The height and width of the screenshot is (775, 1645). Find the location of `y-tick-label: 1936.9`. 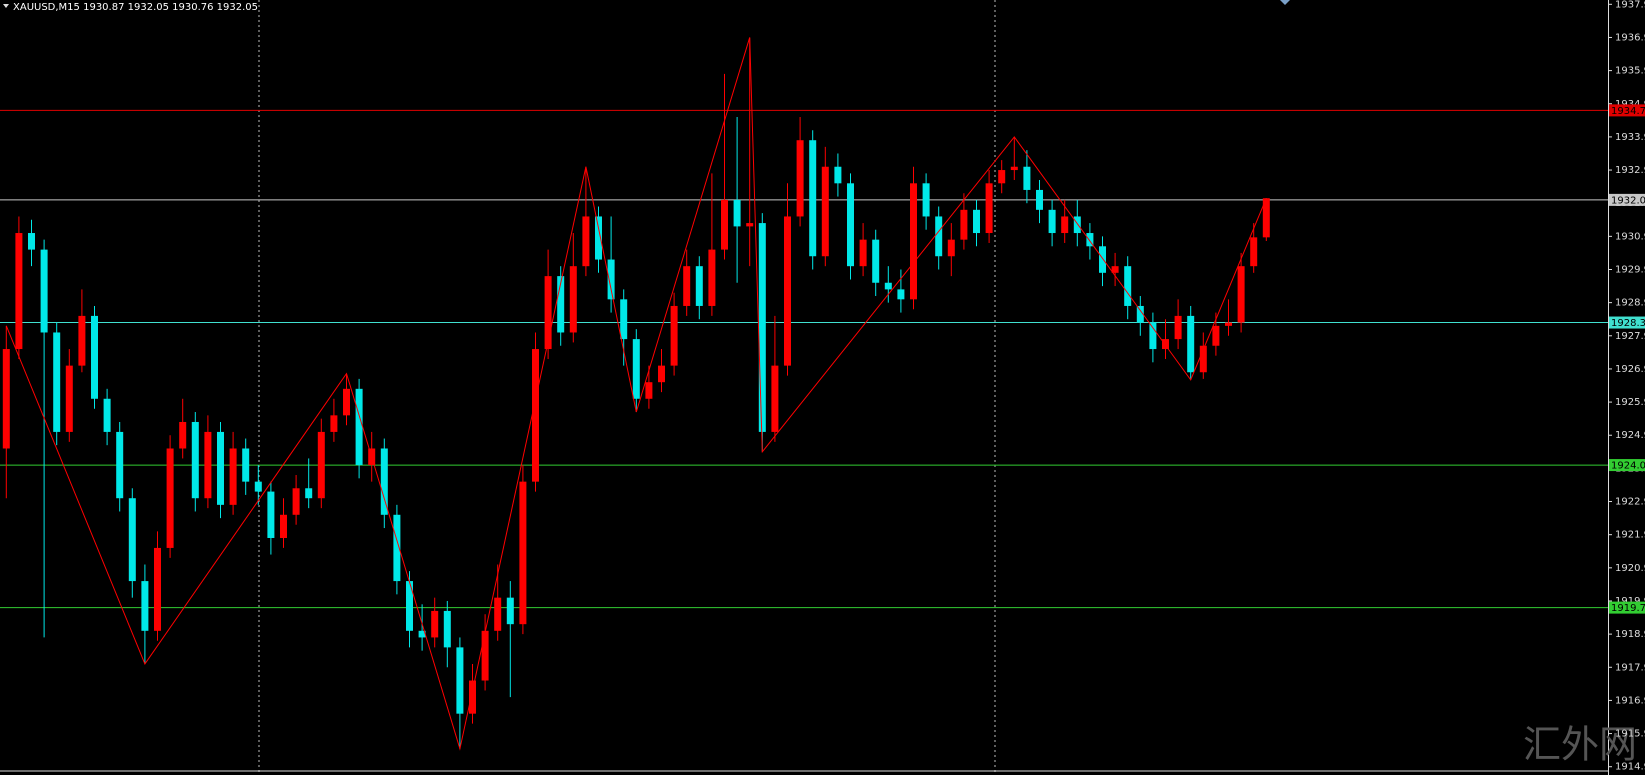

y-tick-label: 1936.9 is located at coordinates (1630, 37).